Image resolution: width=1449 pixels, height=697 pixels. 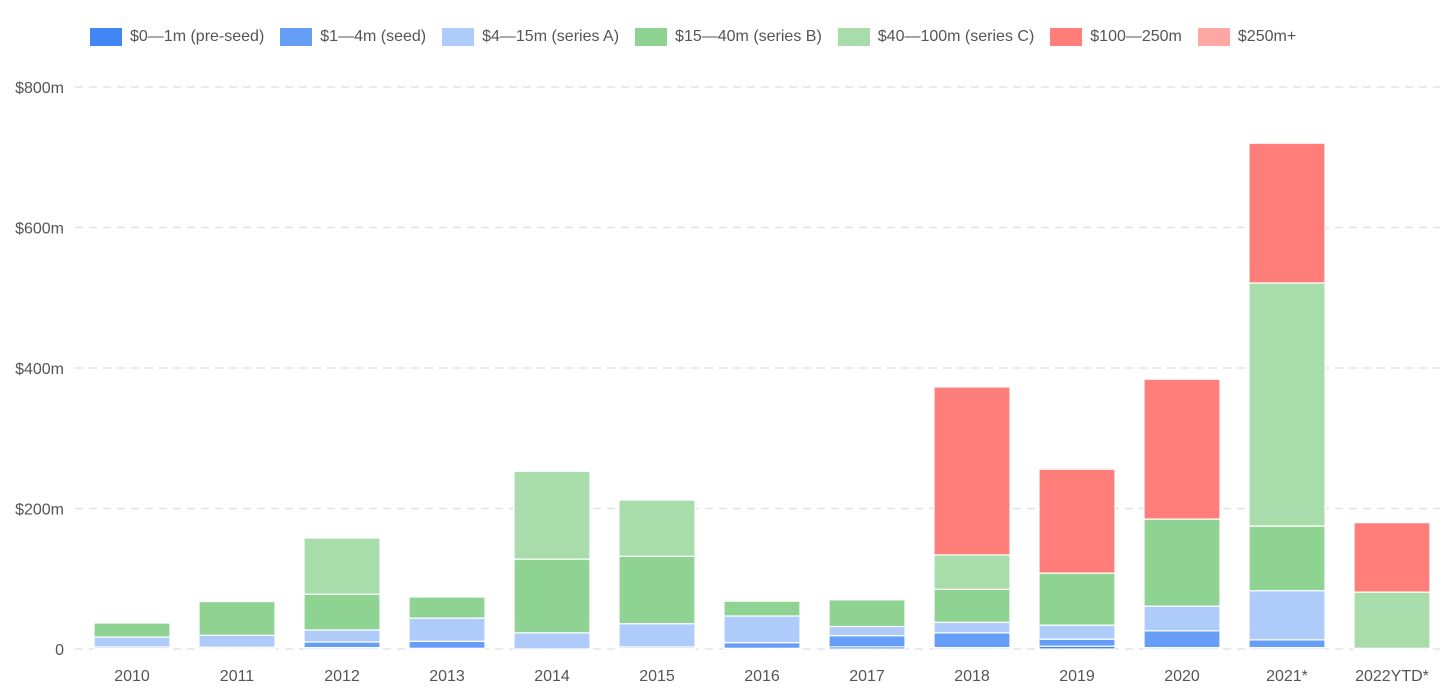 What do you see at coordinates (197, 36) in the screenshot?
I see `legend-label: $0—1m (pre-seed)` at bounding box center [197, 36].